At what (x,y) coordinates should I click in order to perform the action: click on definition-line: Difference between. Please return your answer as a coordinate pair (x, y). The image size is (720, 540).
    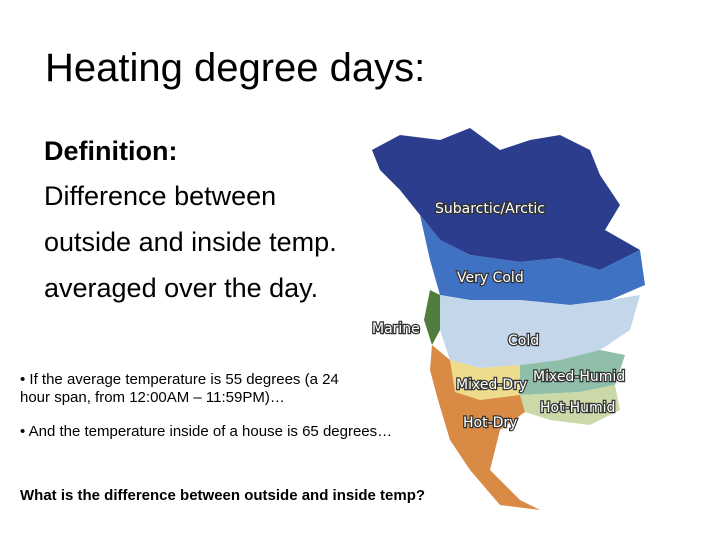
    Looking at the image, I should click on (160, 196).